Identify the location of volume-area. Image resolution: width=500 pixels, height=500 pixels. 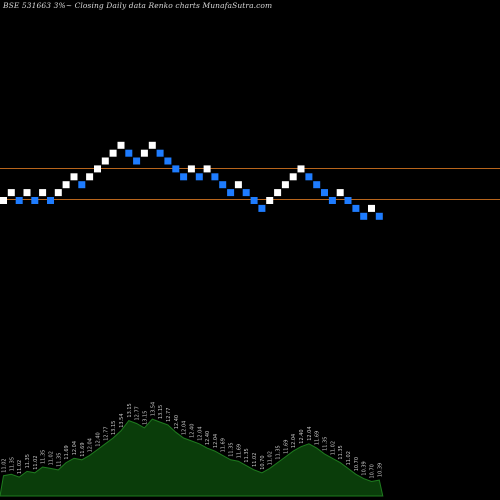
(192, 457).